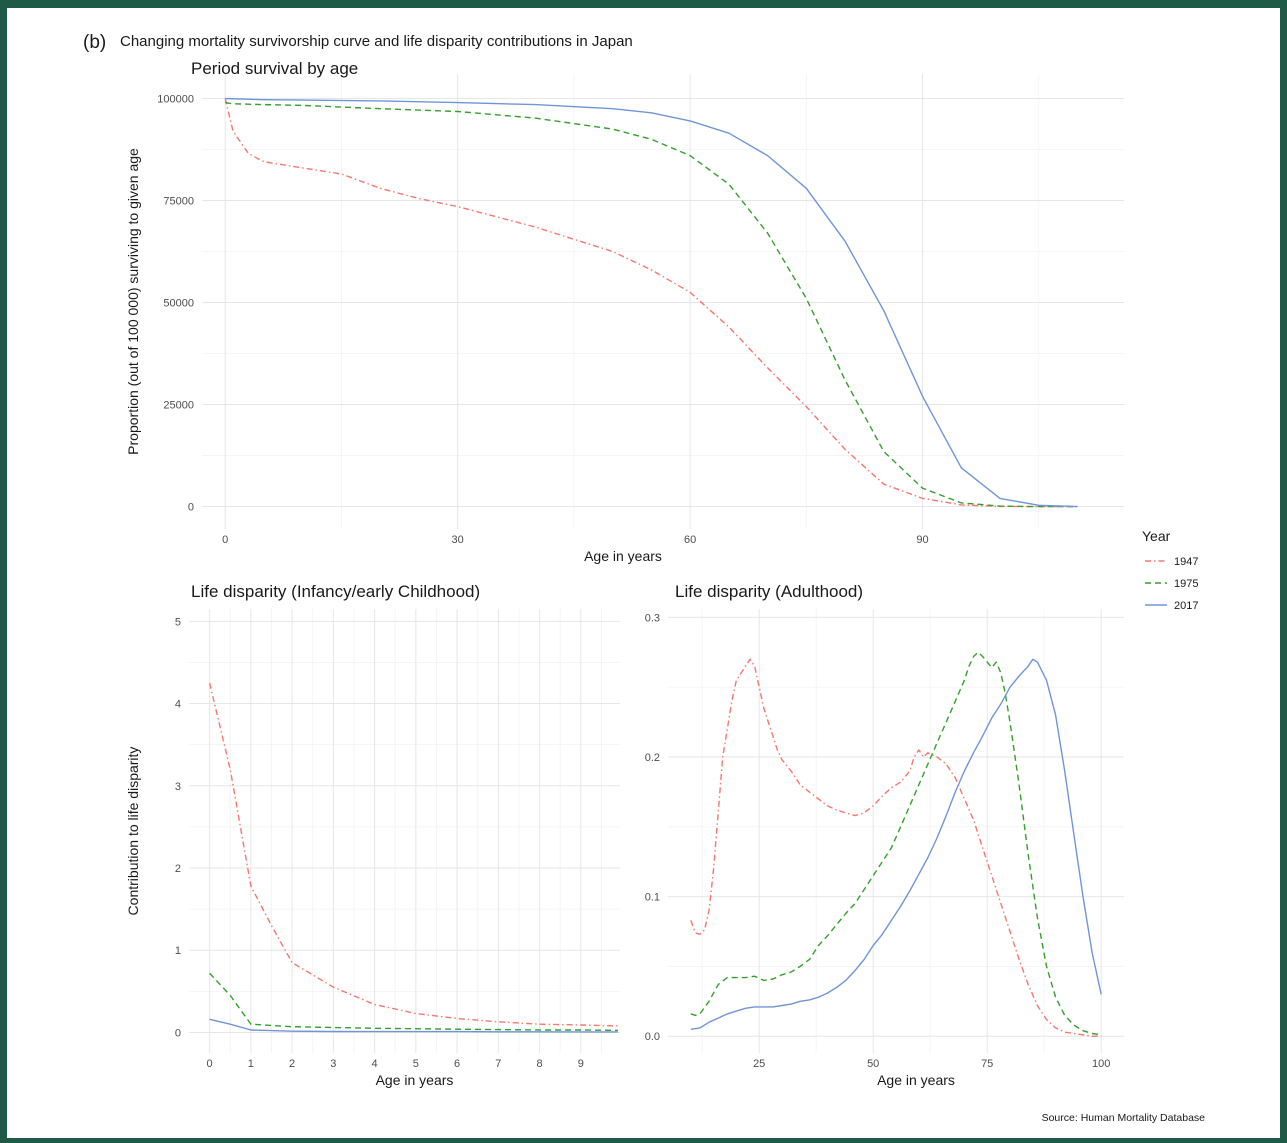 This screenshot has height=1143, width=1287. What do you see at coordinates (1156, 536) in the screenshot?
I see `legend-title: Year` at bounding box center [1156, 536].